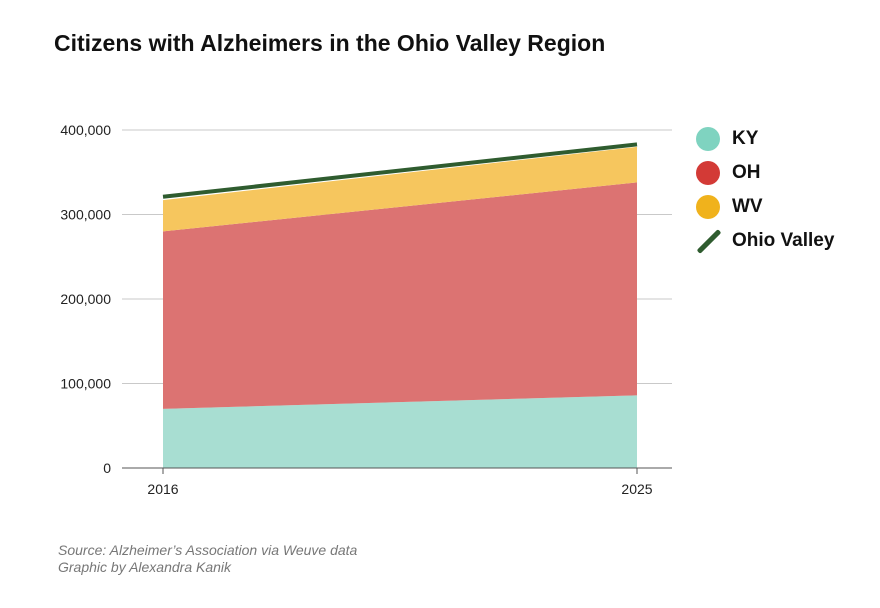 The height and width of the screenshot is (608, 880). What do you see at coordinates (708, 207) in the screenshot?
I see `legend-swatch-wv` at bounding box center [708, 207].